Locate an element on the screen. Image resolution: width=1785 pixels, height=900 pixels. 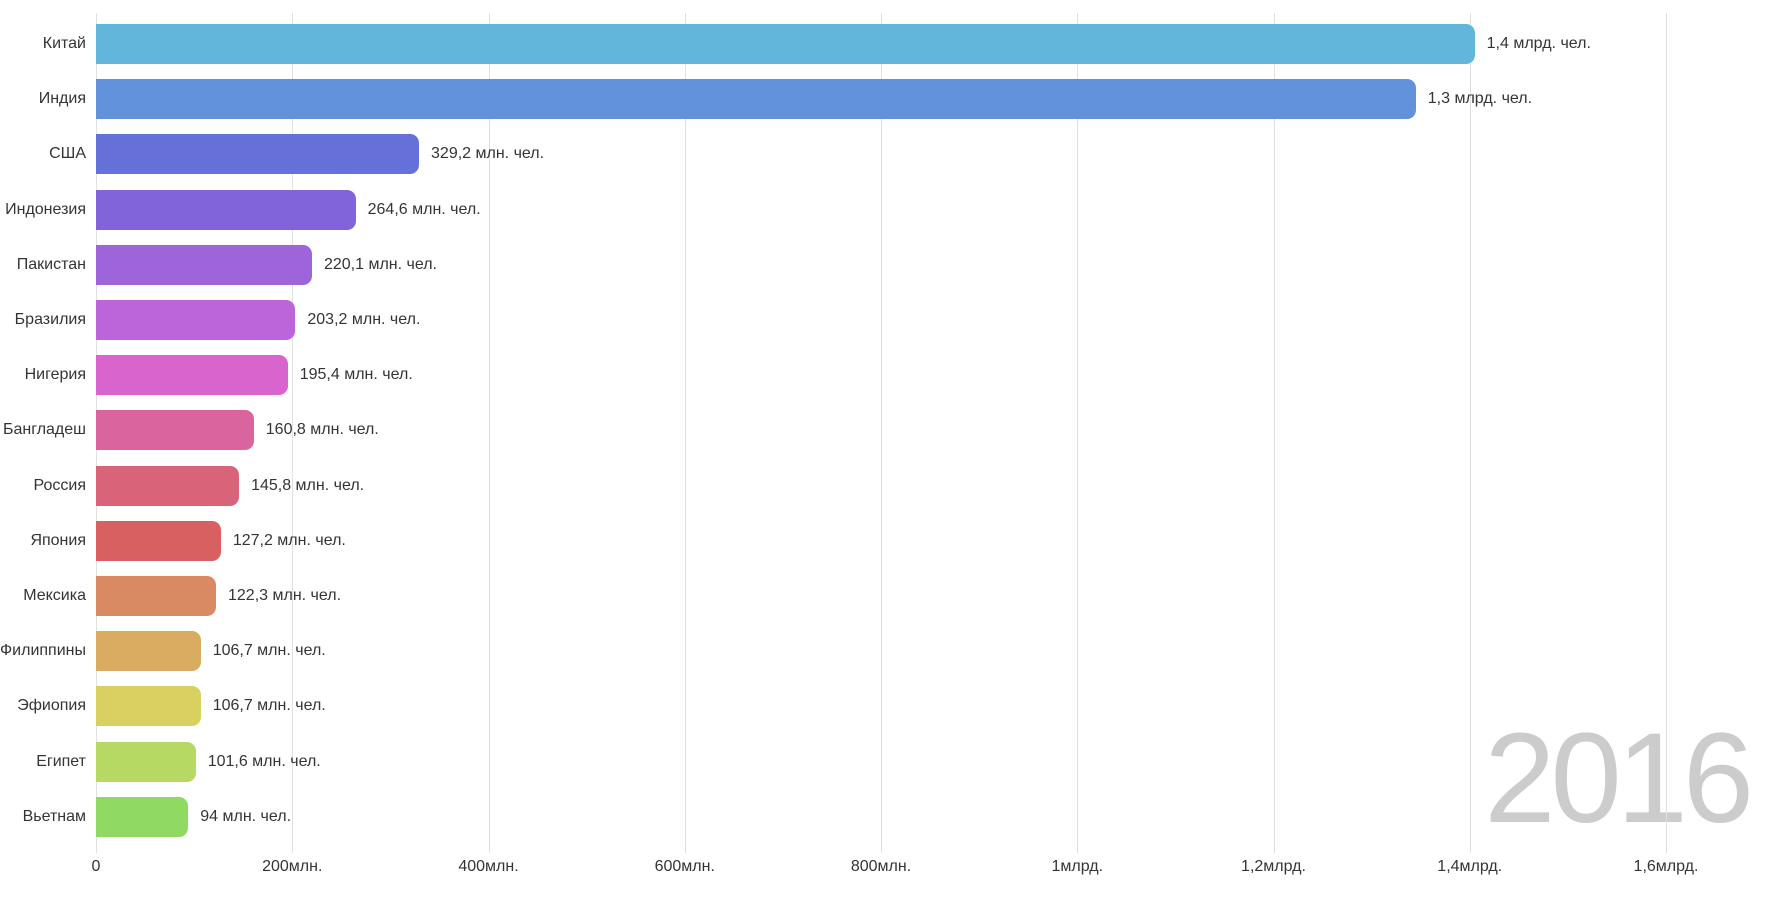
value-label: 329,2 млн. чел. is located at coordinates (488, 154).